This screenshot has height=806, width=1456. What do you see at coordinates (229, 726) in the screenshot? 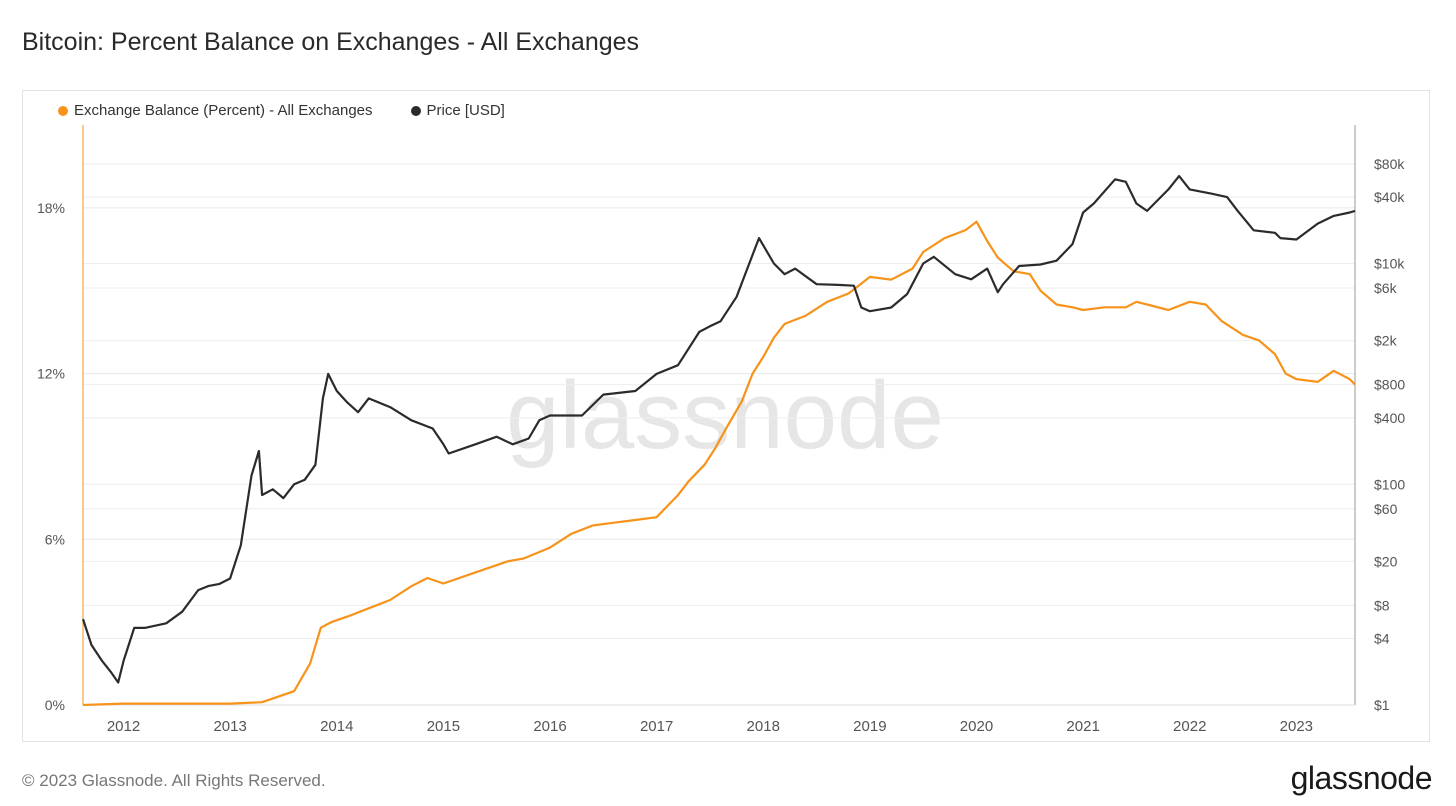
I see `x-tick-label: 2013` at bounding box center [229, 726].